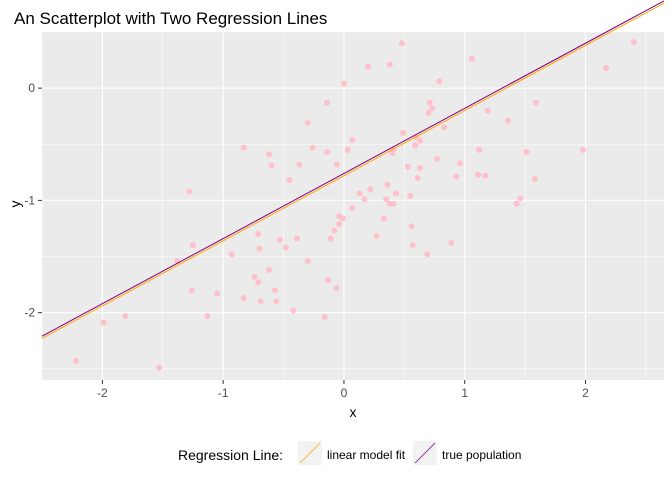 The image size is (672, 480). I want to click on x-axis-ticks: -2 -1 0 1 2, so click(343, 390).